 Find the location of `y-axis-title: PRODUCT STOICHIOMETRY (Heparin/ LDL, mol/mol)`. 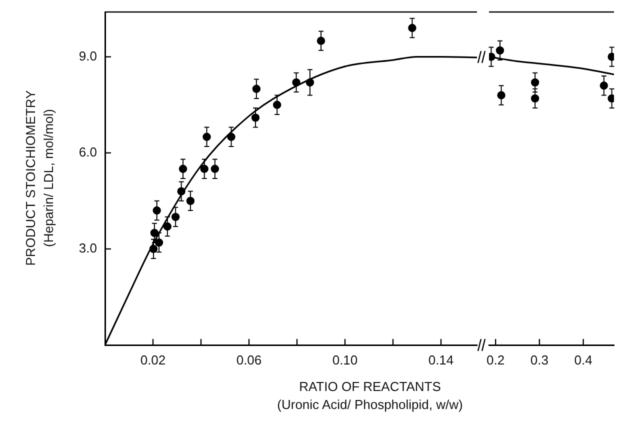

y-axis-title: PRODUCT STOICHIOMETRY (Heparin/ LDL, mol/mol) is located at coordinates (39, 178).